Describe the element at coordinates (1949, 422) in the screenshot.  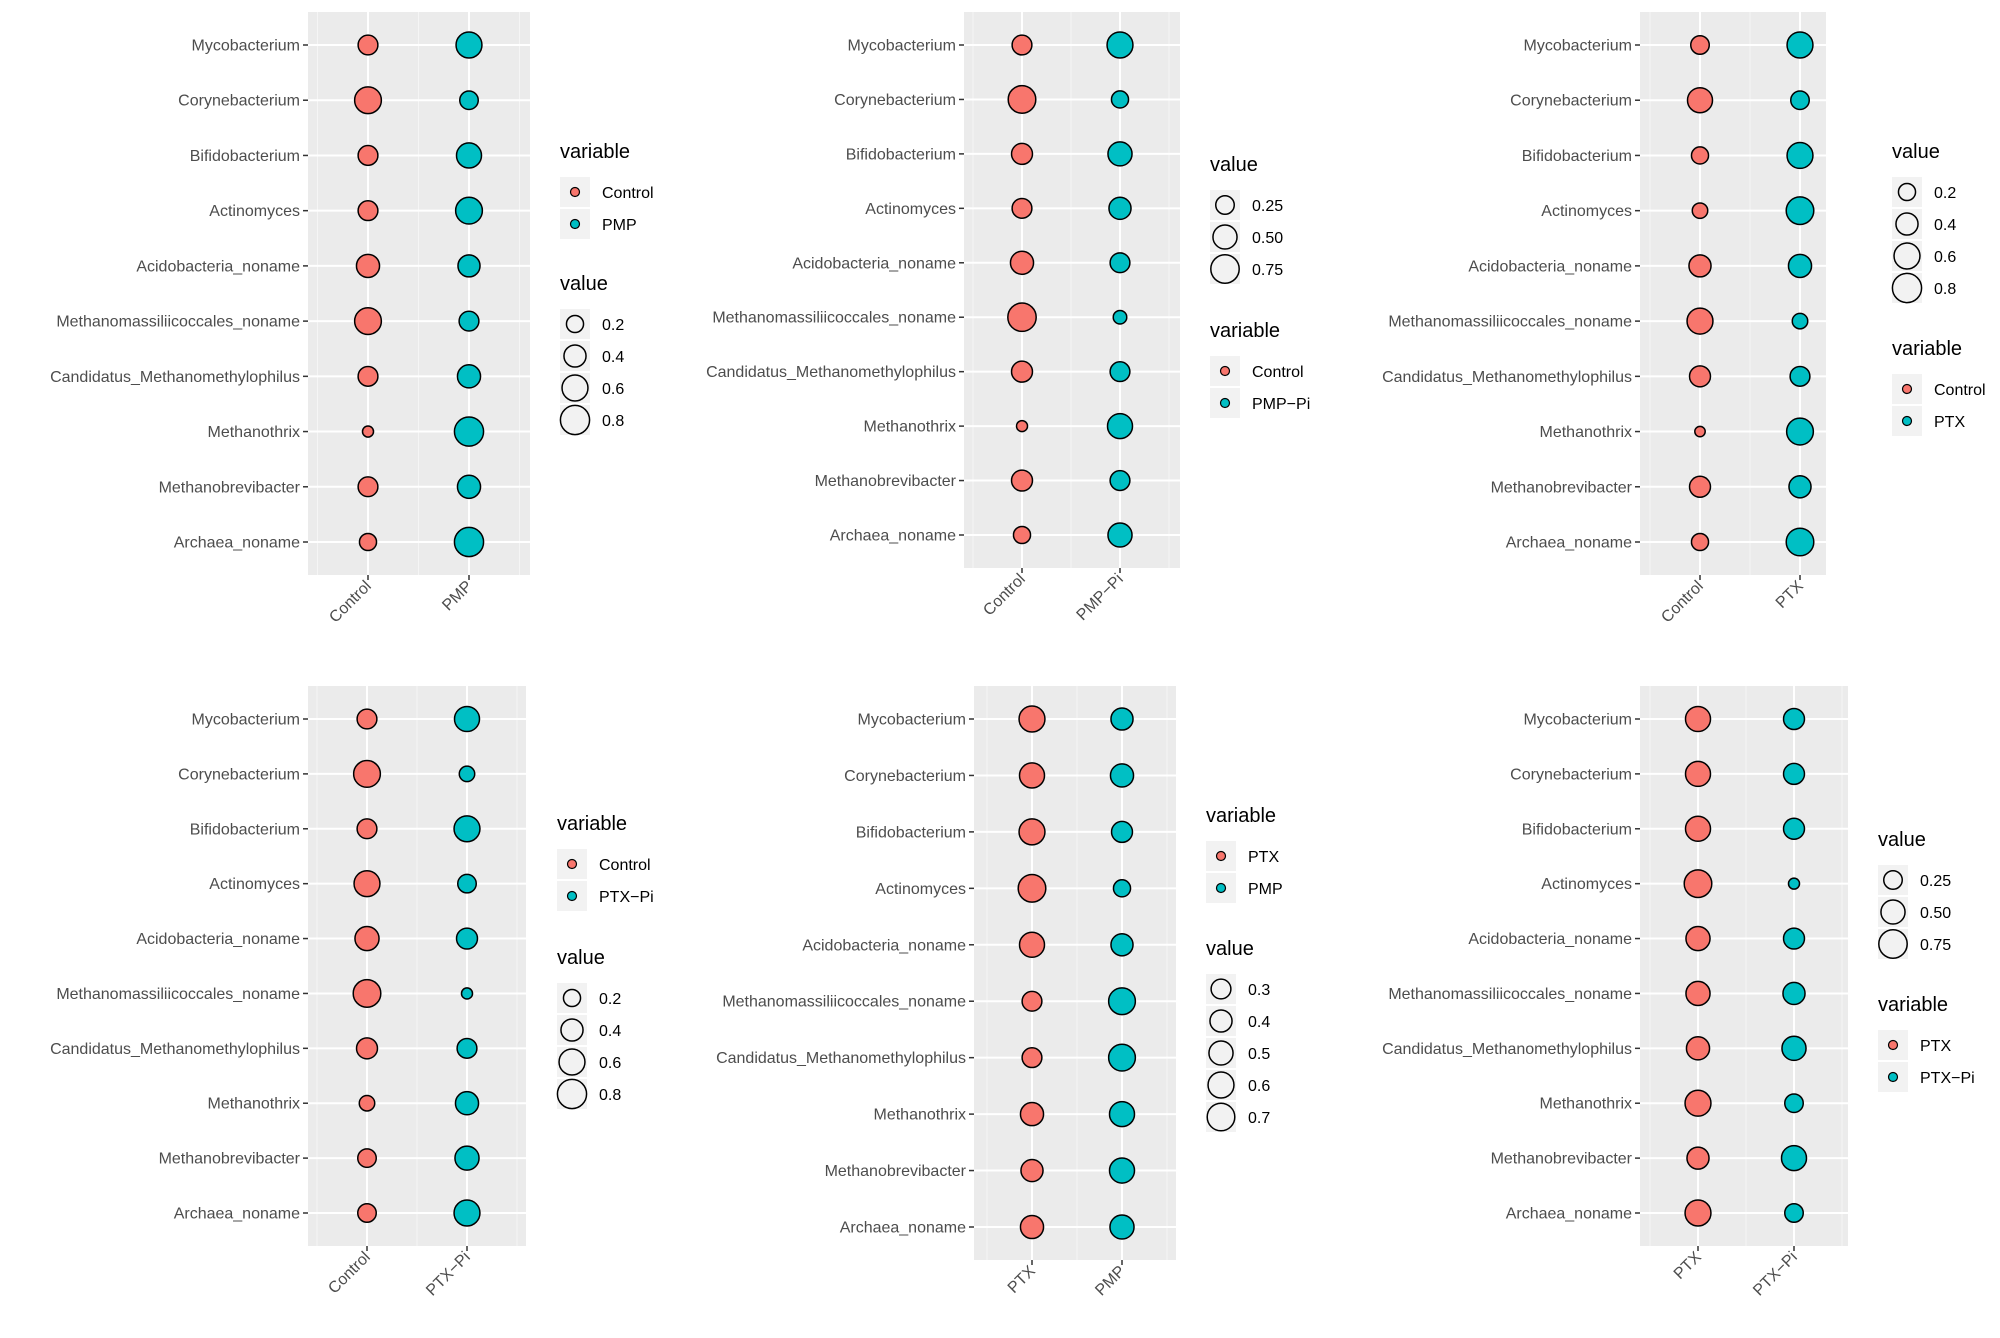
I see `color-key-label-2: PTX` at that location.